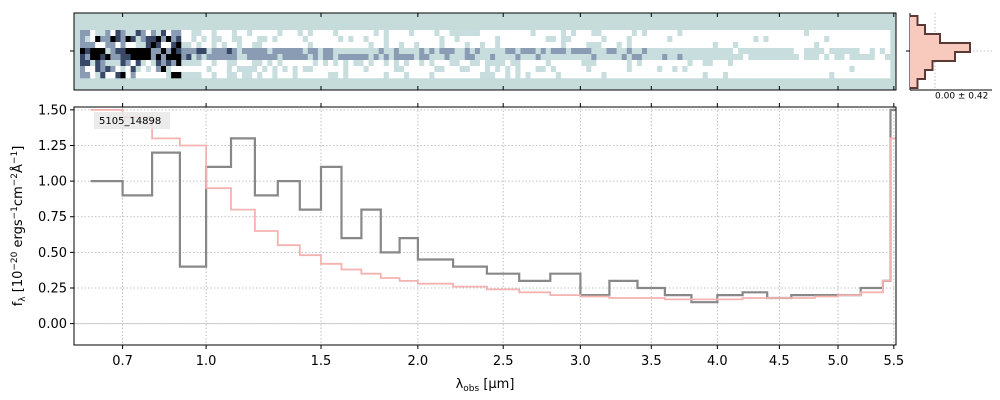 The image size is (1000, 400). I want to click on x-tick-label: 5.5, so click(893, 361).